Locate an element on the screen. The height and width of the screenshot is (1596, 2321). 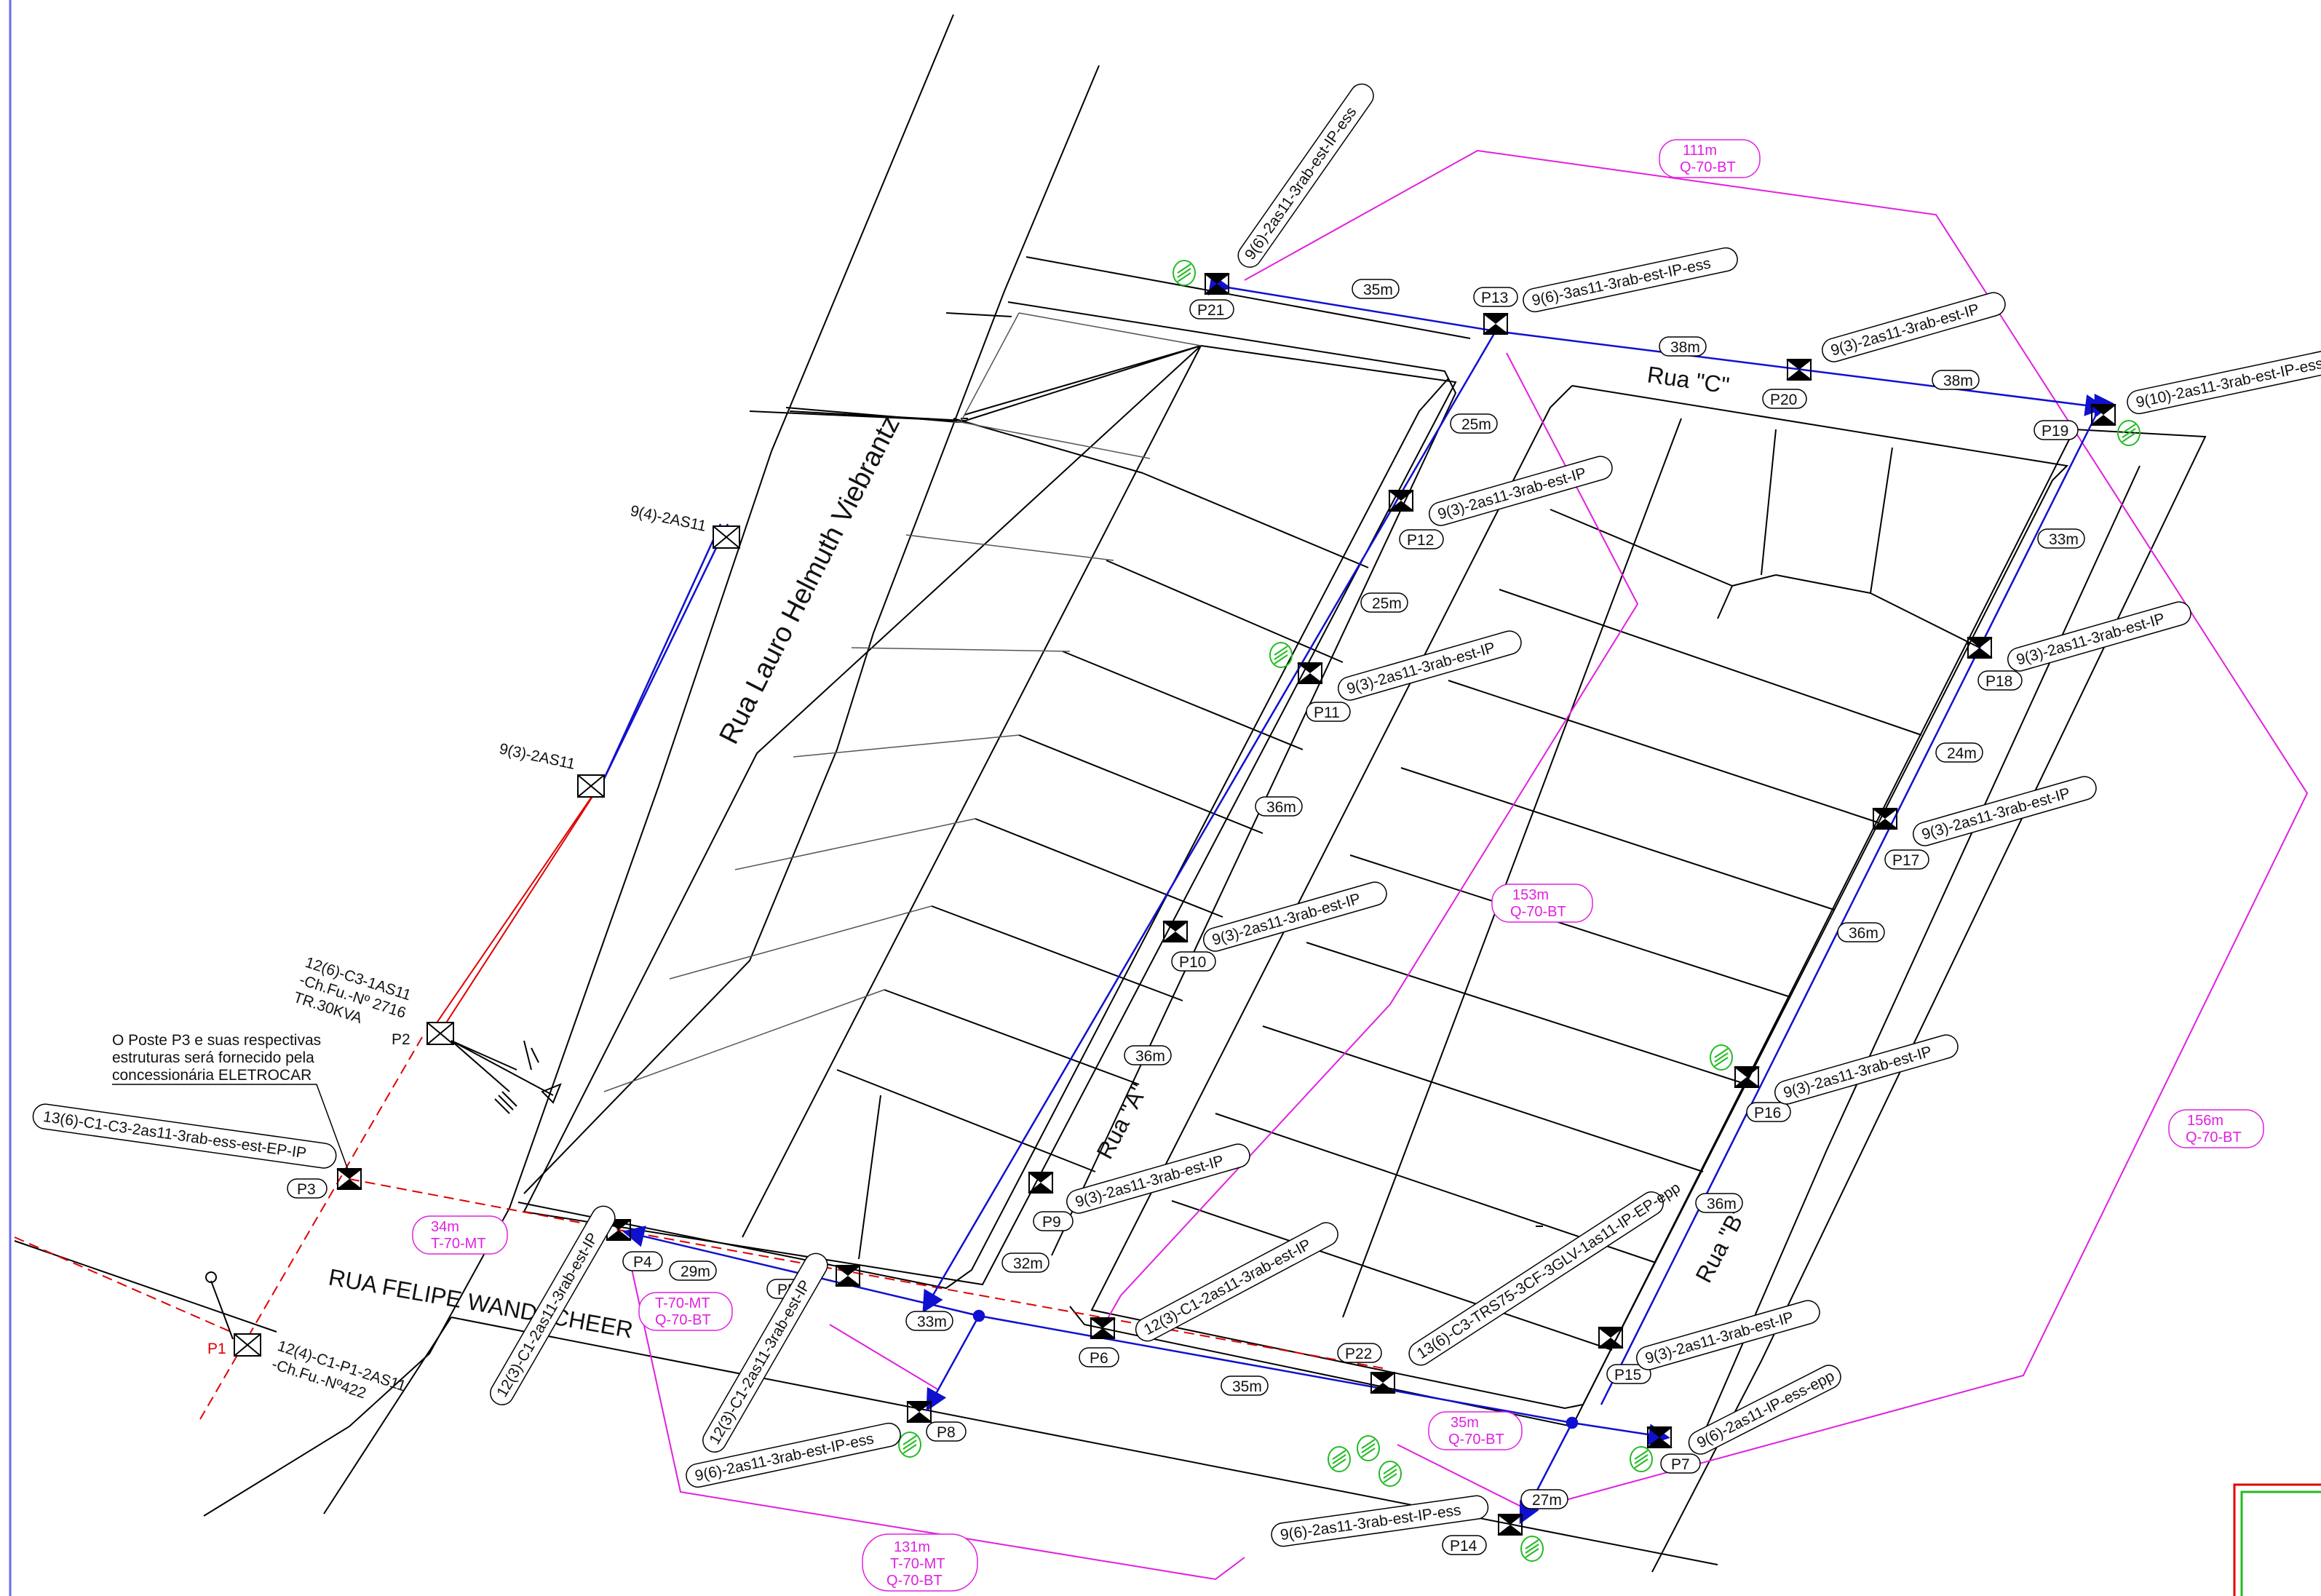
span-tag: 36m is located at coordinates (1148, 1055).